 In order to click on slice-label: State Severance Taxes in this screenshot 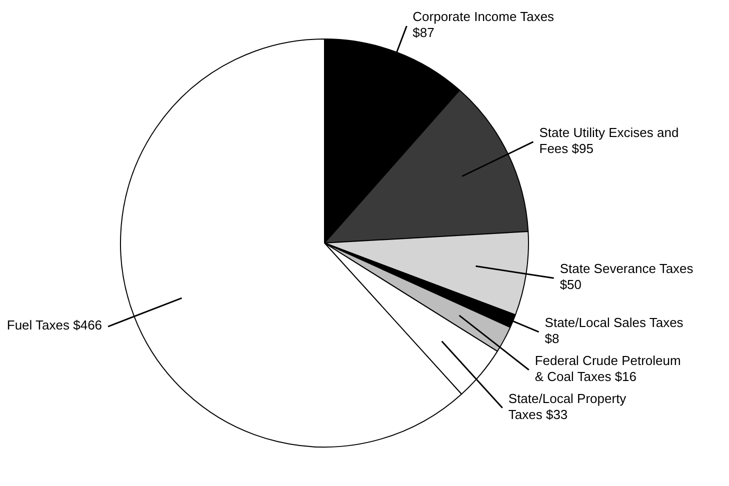, I will do `click(627, 268)`.